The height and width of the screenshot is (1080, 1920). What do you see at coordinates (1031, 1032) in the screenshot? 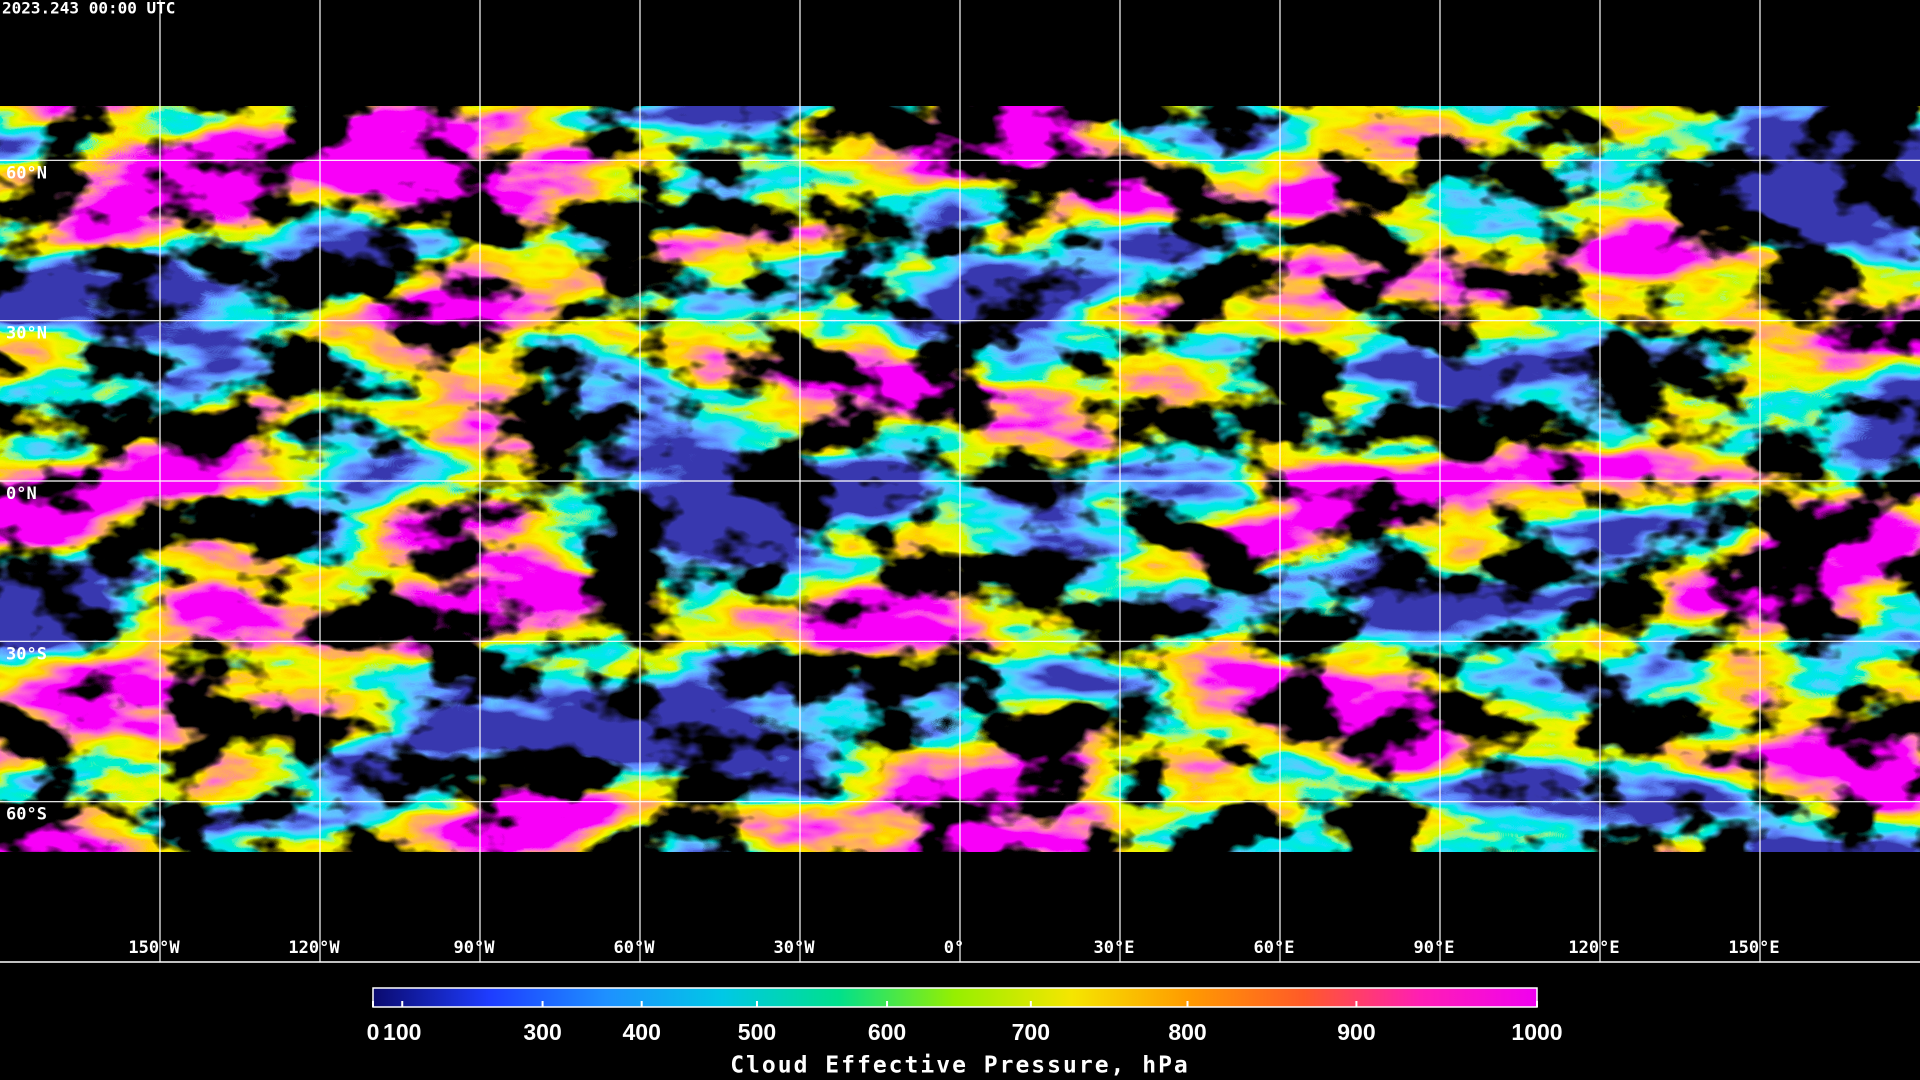
I see `colorbar-tick-label: 700` at bounding box center [1031, 1032].